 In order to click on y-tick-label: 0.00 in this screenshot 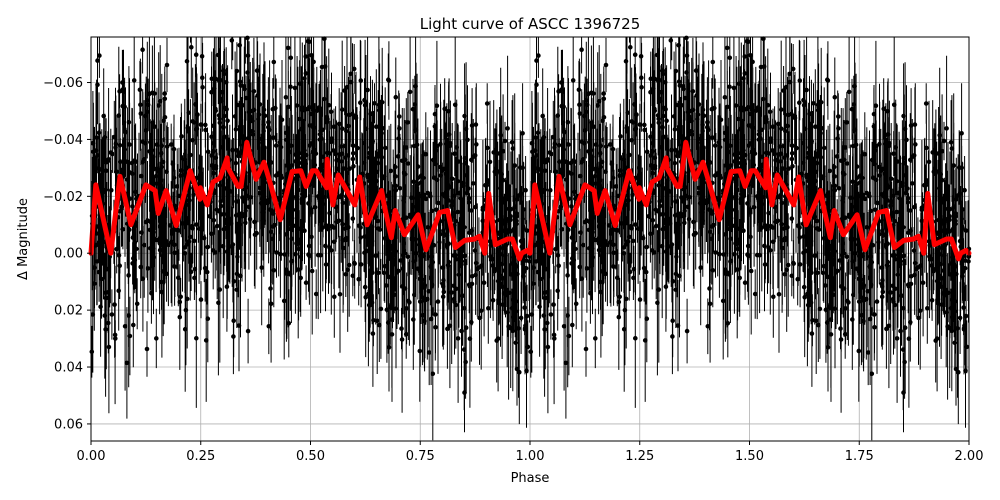, I will do `click(68, 254)`.